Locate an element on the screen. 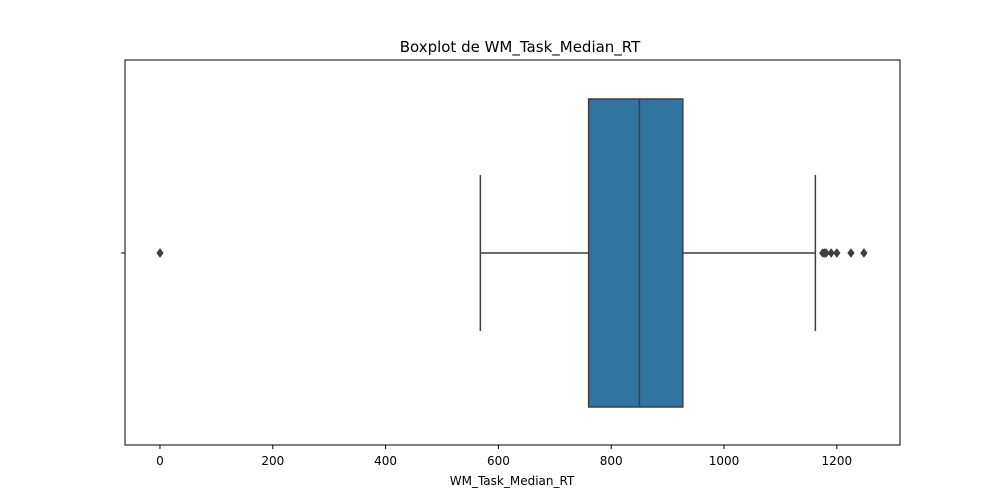  x-tick-label: 400 is located at coordinates (385, 461).